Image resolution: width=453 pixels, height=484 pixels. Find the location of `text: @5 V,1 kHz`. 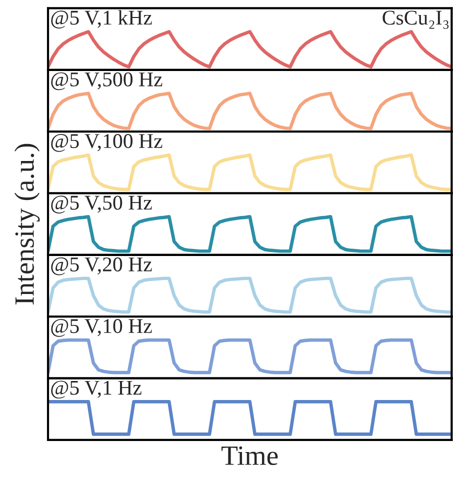

text: @5 V,1 kHz is located at coordinates (101, 19).